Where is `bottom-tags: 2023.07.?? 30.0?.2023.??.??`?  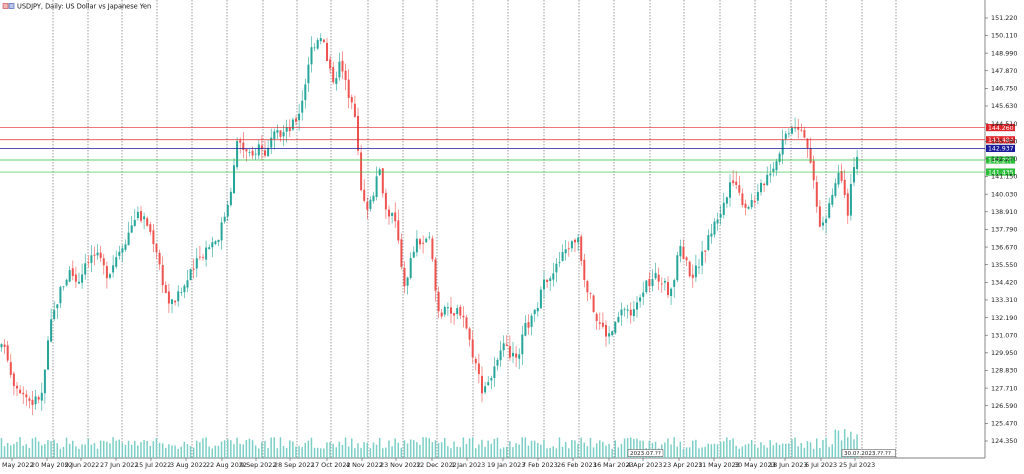
bottom-tags: 2023.07.?? 30.0?.2023.??.?? is located at coordinates (761, 453).